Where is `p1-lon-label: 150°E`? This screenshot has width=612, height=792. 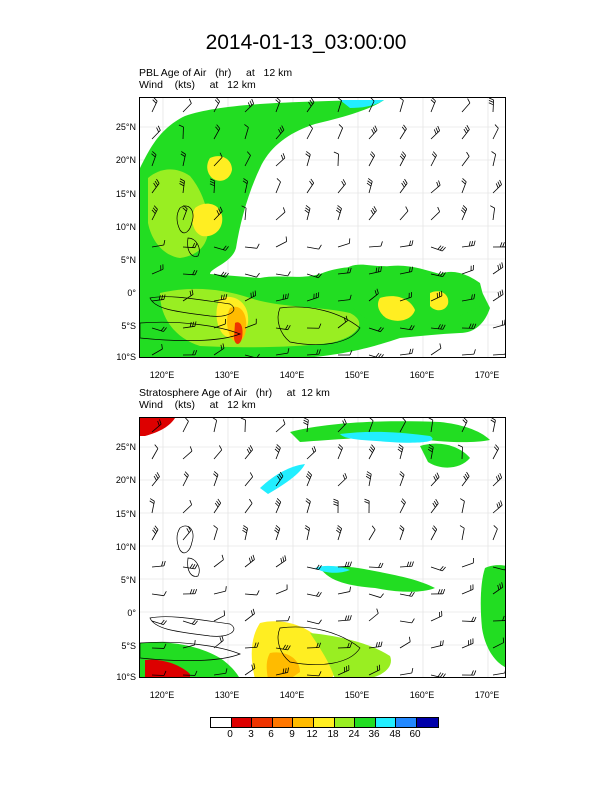
p1-lon-label: 150°E is located at coordinates (357, 375).